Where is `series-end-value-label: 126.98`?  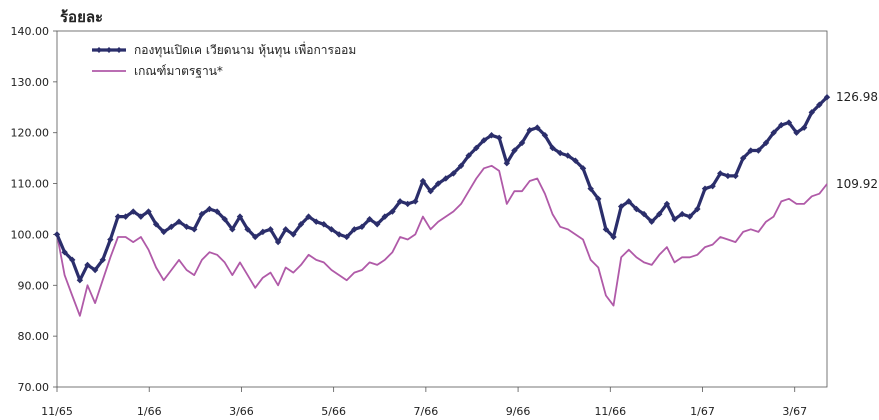
series-end-value-label: 126.98 is located at coordinates (857, 97).